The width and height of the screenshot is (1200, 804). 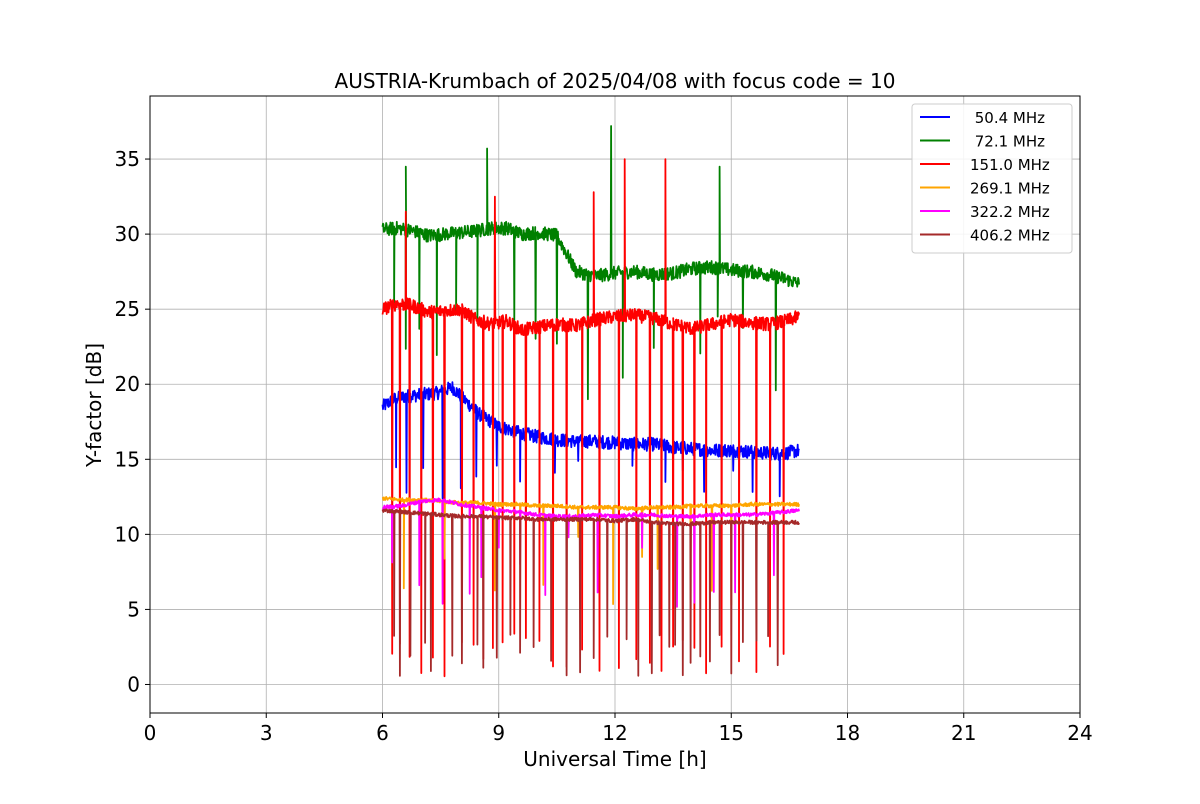 What do you see at coordinates (1010, 189) in the screenshot?
I see `legend-label: 269.1 MHz` at bounding box center [1010, 189].